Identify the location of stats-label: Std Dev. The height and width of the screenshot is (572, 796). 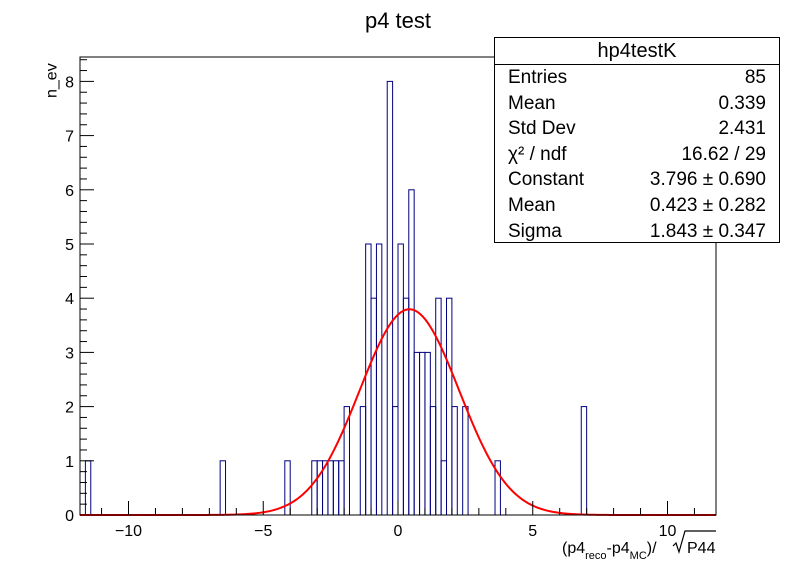
(542, 129).